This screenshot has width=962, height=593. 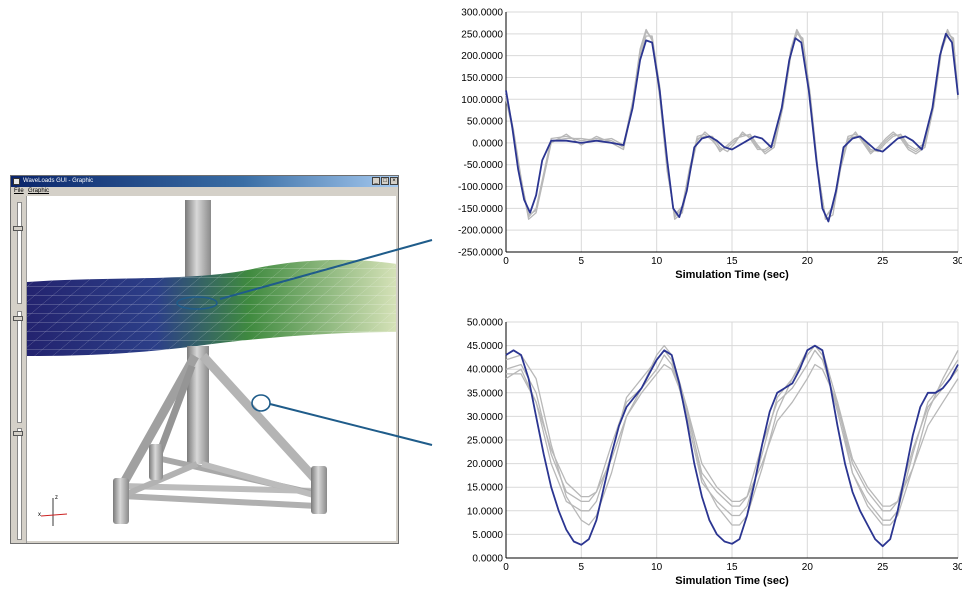 I want to click on y-tick-label: 15.0000, so click(x=485, y=488).